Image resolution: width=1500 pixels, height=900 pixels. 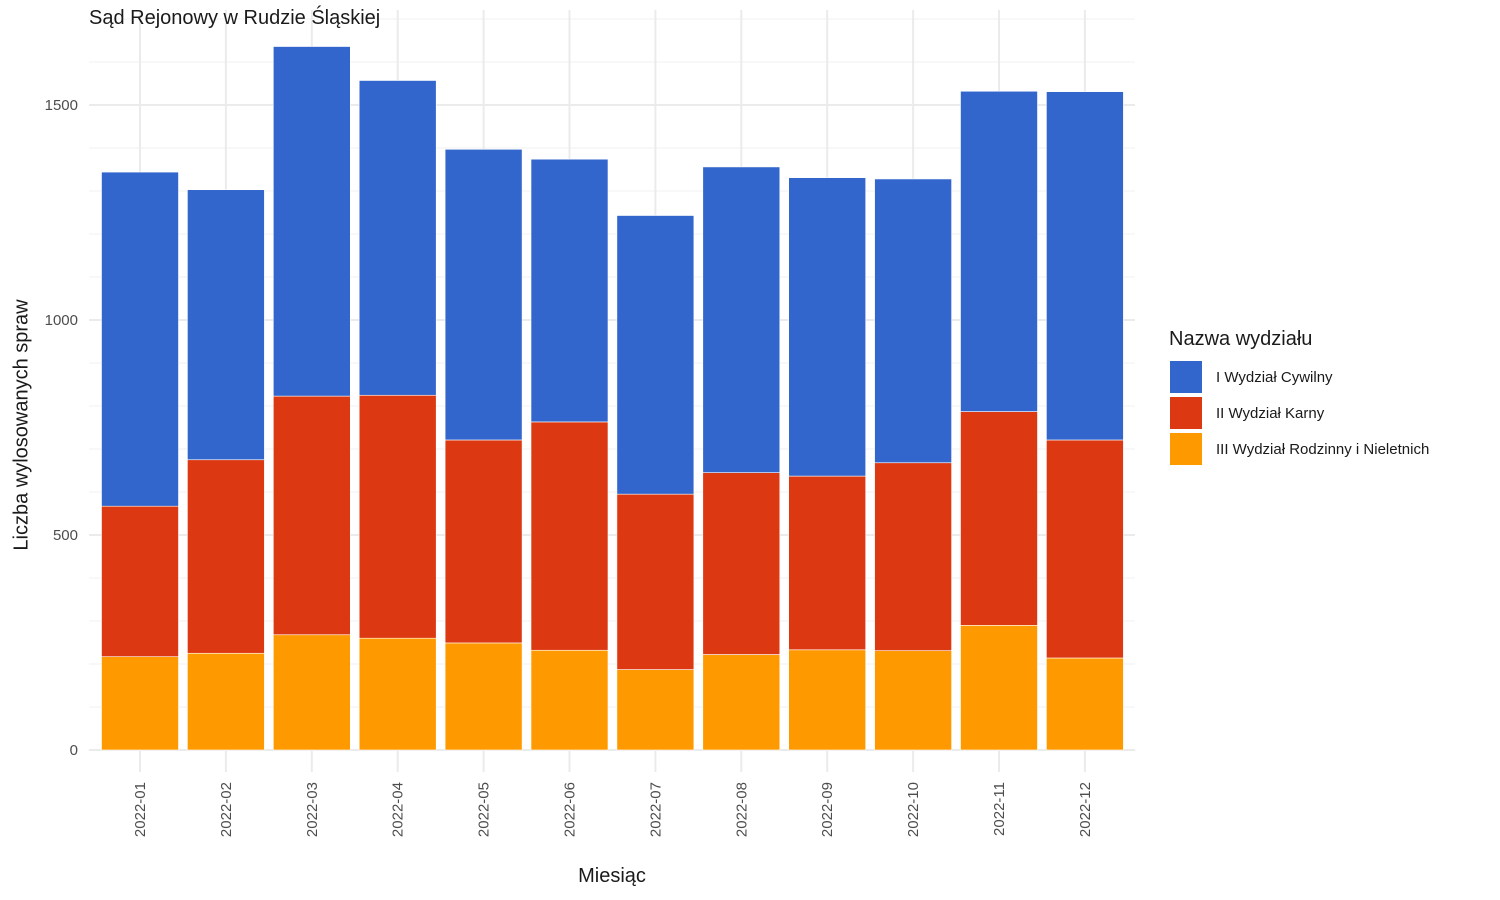 What do you see at coordinates (484, 809) in the screenshot?
I see `x-tick-label: 2022-05` at bounding box center [484, 809].